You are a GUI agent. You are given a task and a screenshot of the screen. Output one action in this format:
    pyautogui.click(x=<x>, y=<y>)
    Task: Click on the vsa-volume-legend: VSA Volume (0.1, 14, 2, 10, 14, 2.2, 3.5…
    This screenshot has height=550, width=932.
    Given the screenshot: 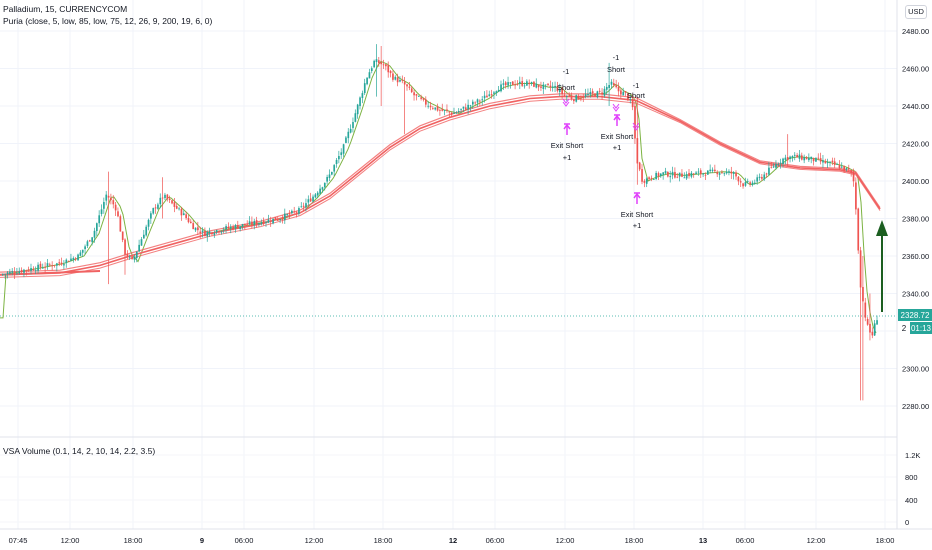 What is the action you would take?
    pyautogui.click(x=79, y=451)
    